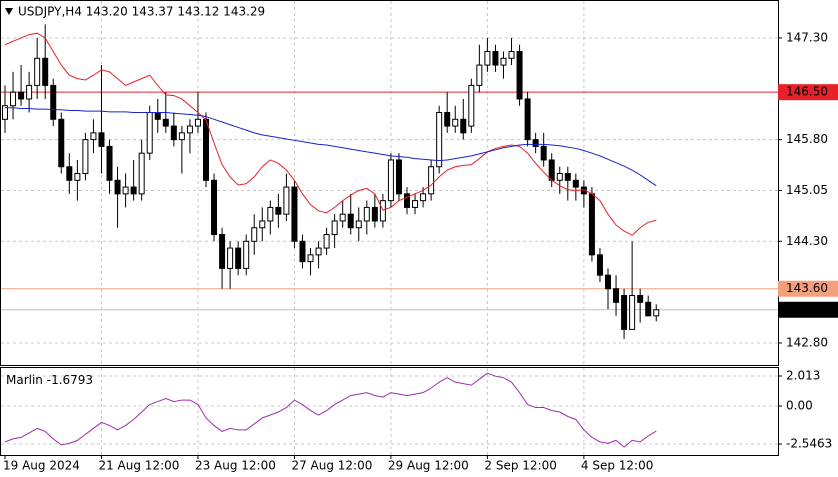 This screenshot has width=838, height=477. Describe the element at coordinates (141, 12) in the screenshot. I see `symbol-header: USDJPY,H4 143.20 143.37 143.12 143.29` at that location.